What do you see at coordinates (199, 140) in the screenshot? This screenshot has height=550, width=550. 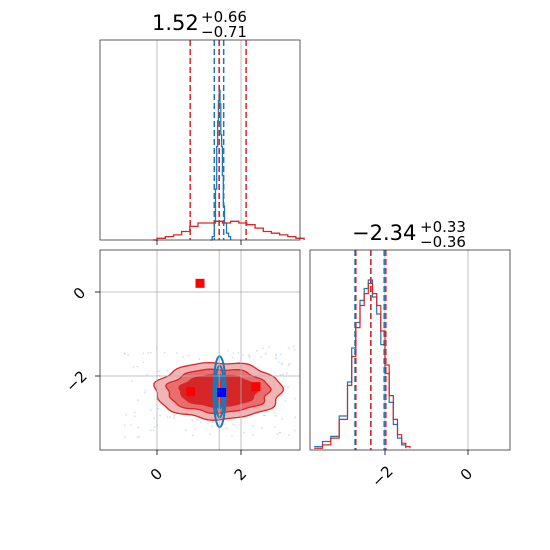 I see `grid-hist-param1` at bounding box center [199, 140].